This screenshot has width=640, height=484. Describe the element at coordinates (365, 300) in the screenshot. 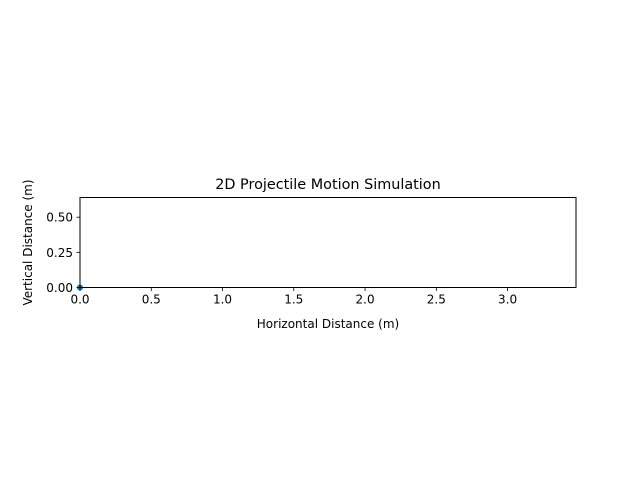

I see `x-tick-label: 2.0` at that location.